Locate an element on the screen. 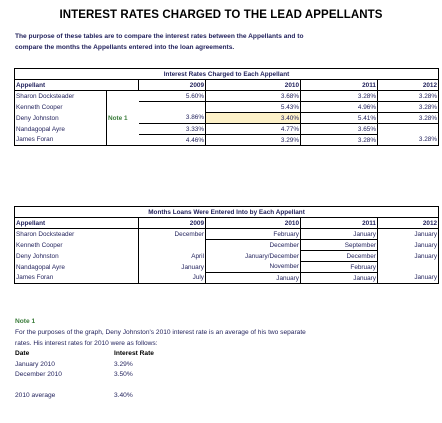 Image resolution: width=442 pixels, height=423 pixels. month-cell: November is located at coordinates (253, 267).